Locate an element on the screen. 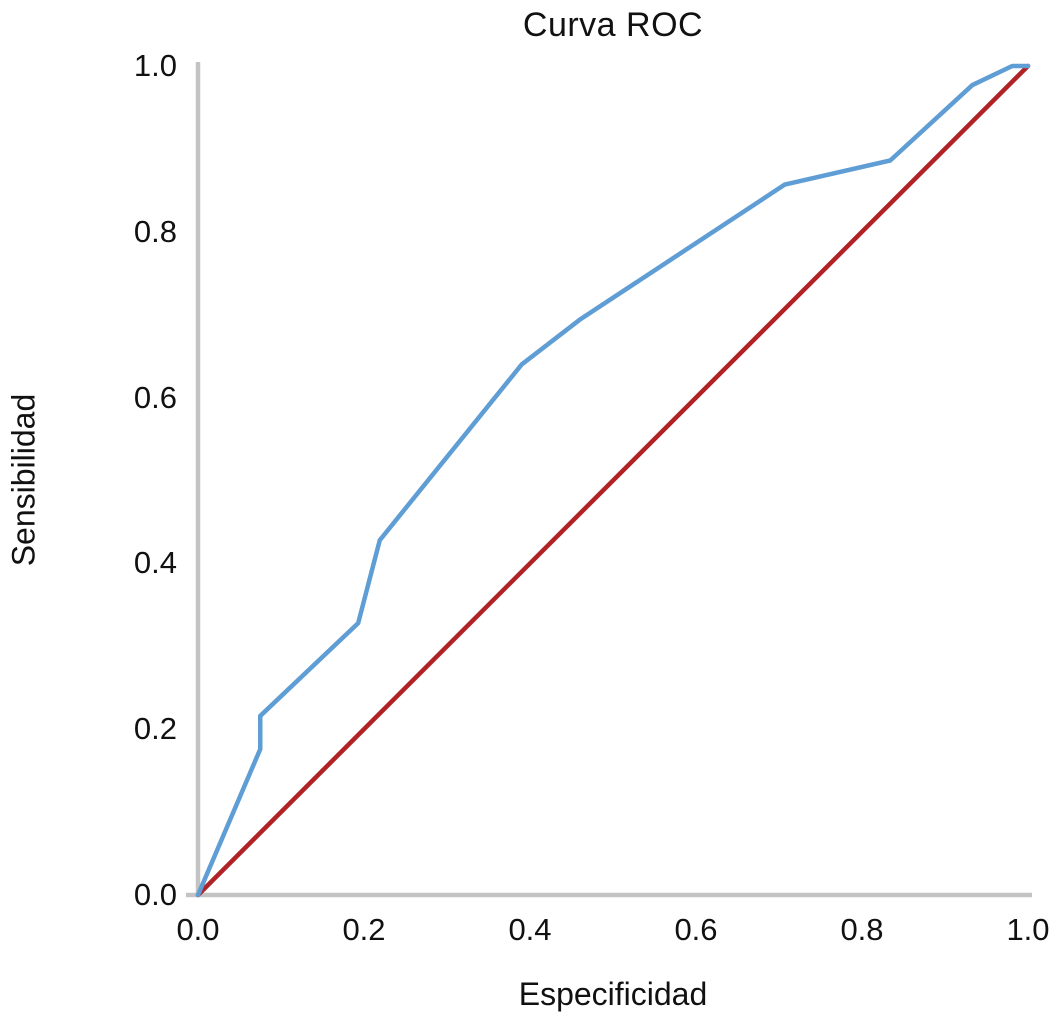  x-tick-label: 0.8 is located at coordinates (862, 929).